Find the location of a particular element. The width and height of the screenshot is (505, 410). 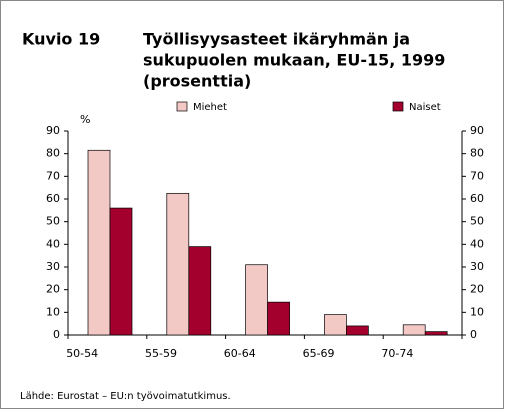

y2-tick-label: 40 is located at coordinates (477, 243).